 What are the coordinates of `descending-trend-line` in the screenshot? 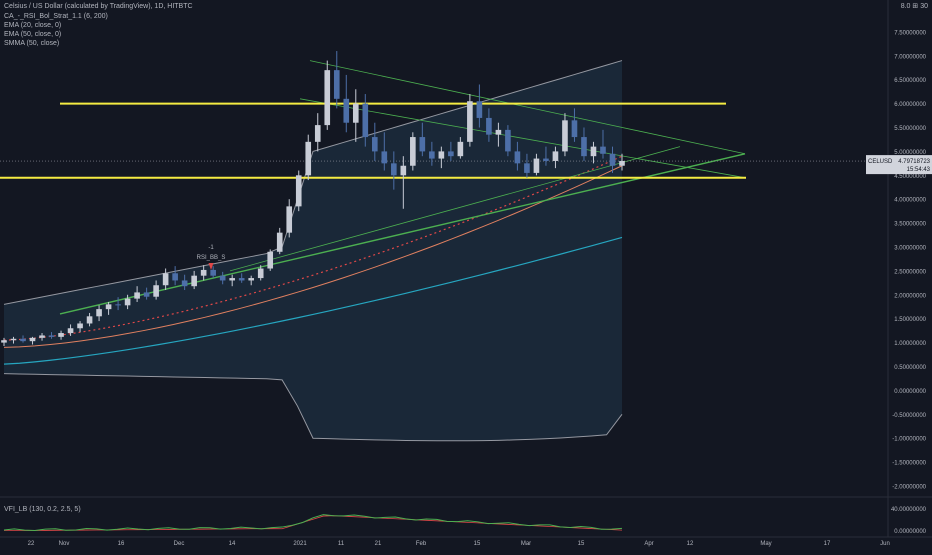 It's located at (527, 107).